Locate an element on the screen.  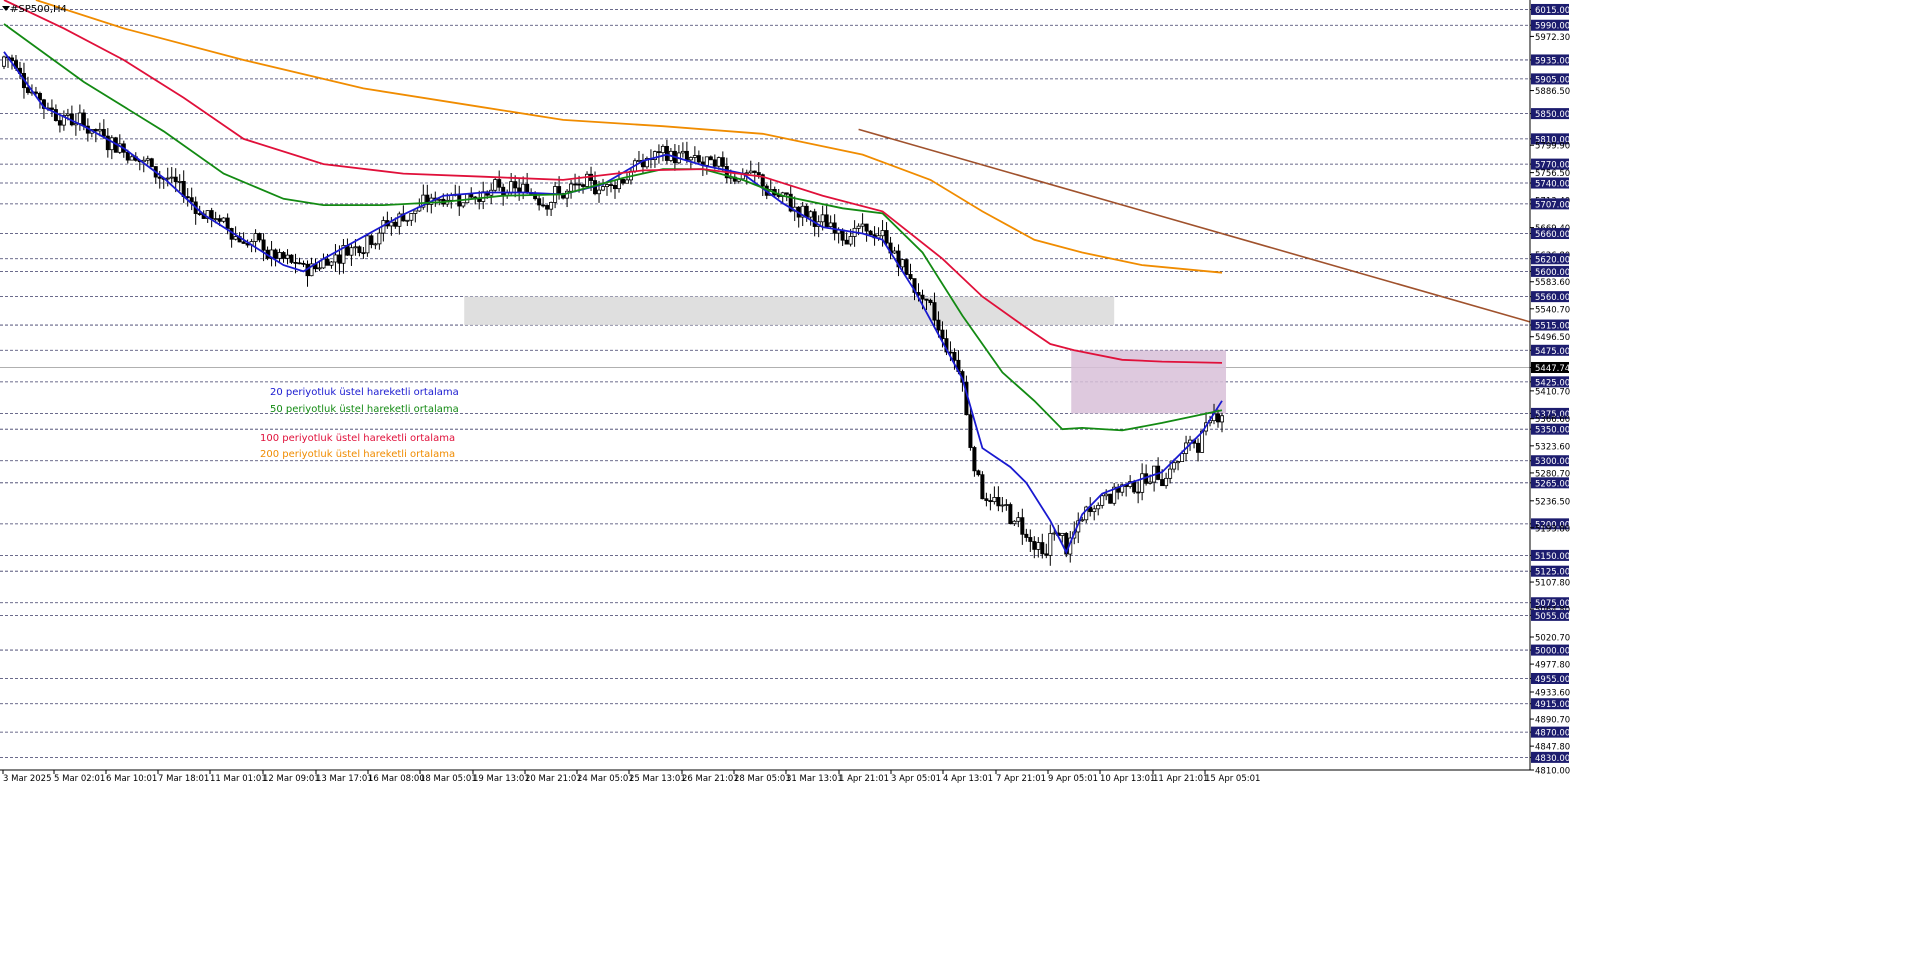
price-tick-label: 5350.00 is located at coordinates (1552, 431).